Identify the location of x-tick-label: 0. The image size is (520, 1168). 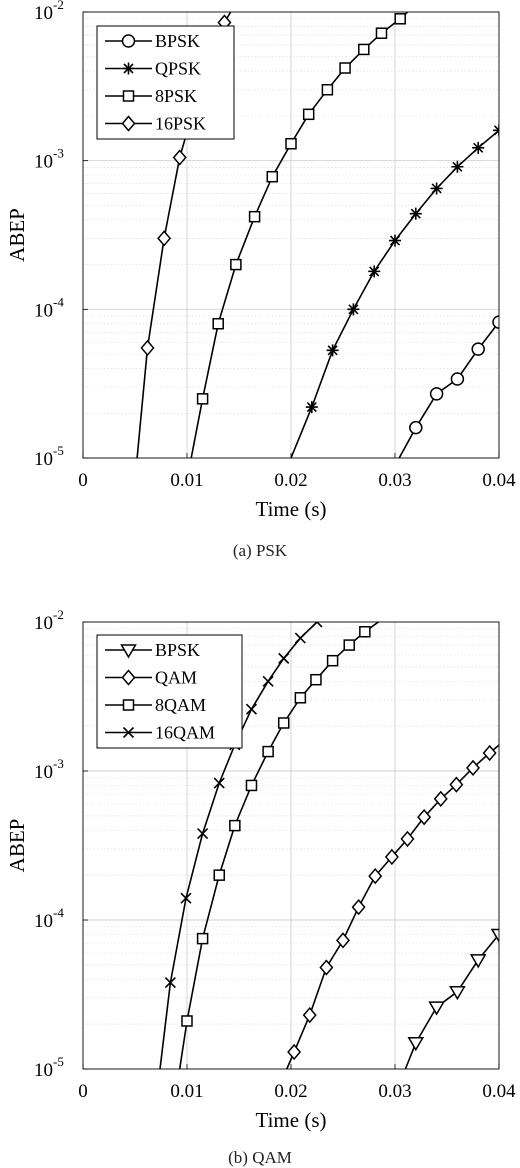
(83, 1091).